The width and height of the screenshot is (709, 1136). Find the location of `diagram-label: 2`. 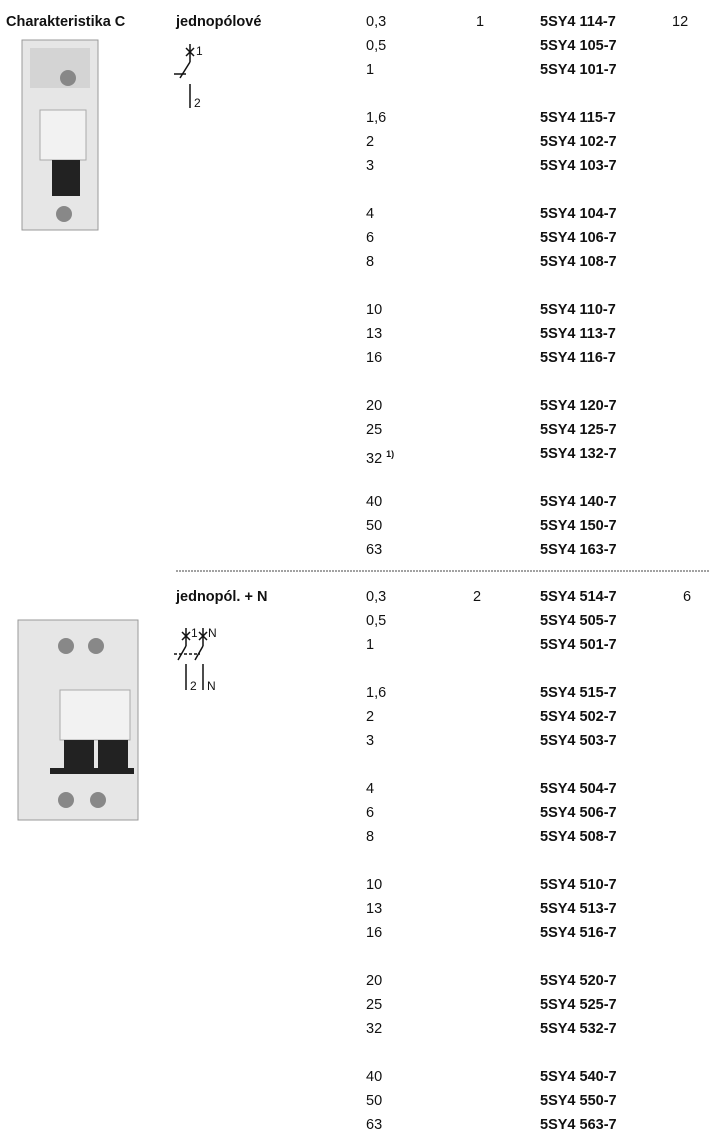

diagram-label: 2 is located at coordinates (197, 103).